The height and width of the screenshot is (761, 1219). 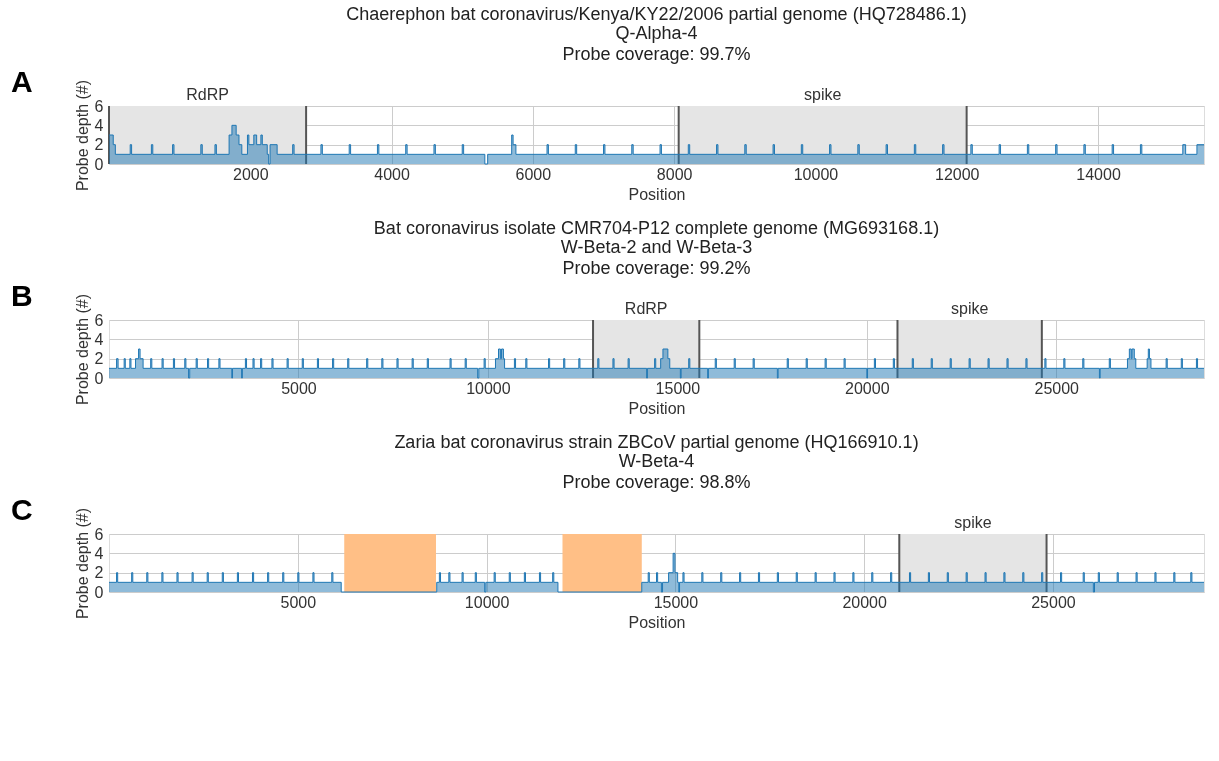 What do you see at coordinates (533, 174) in the screenshot?
I see `x-tick-label: 6000` at bounding box center [533, 174].